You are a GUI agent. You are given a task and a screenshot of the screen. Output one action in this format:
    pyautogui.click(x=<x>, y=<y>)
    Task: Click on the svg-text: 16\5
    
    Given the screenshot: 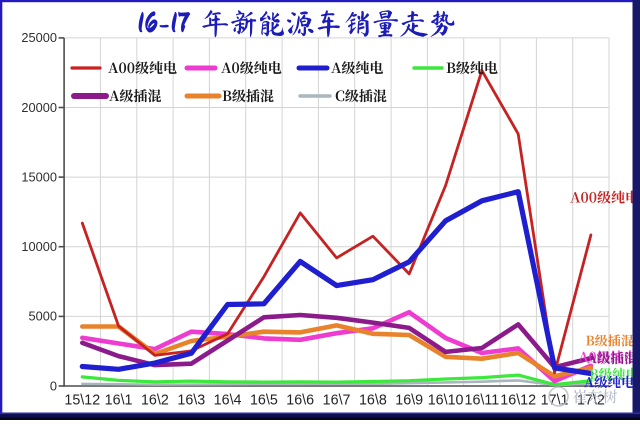 What is the action you would take?
    pyautogui.click(x=264, y=401)
    